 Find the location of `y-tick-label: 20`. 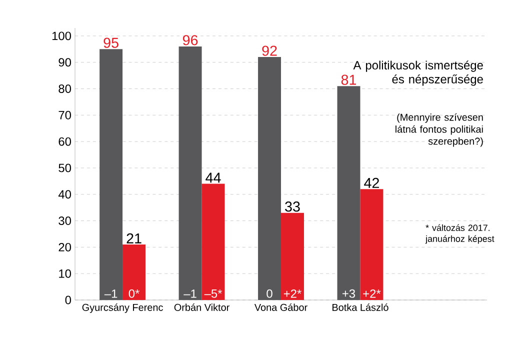

y-tick-label: 20 is located at coordinates (65, 247).